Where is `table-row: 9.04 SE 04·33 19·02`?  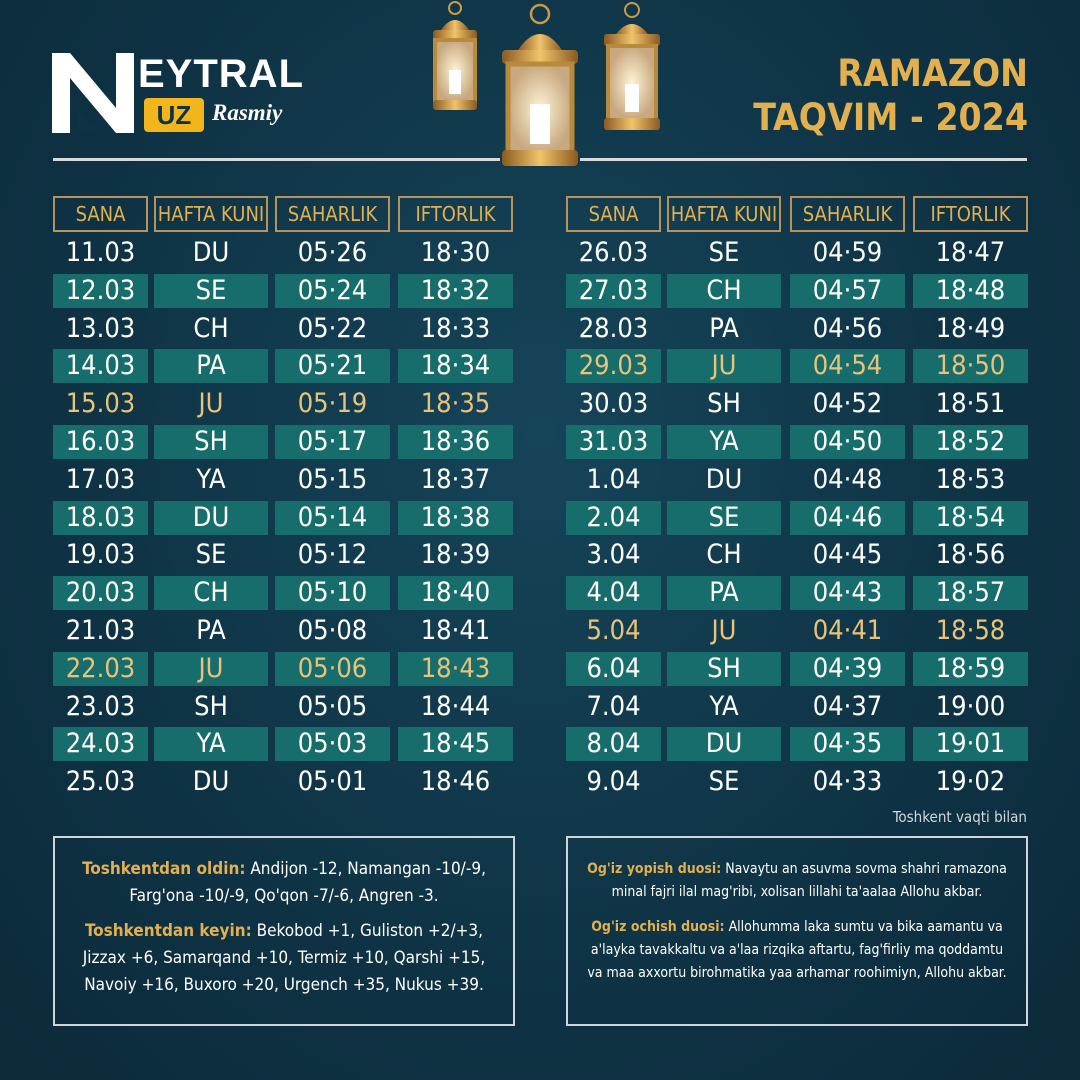
table-row: 9.04 SE 04·33 19·02 is located at coordinates (797, 783).